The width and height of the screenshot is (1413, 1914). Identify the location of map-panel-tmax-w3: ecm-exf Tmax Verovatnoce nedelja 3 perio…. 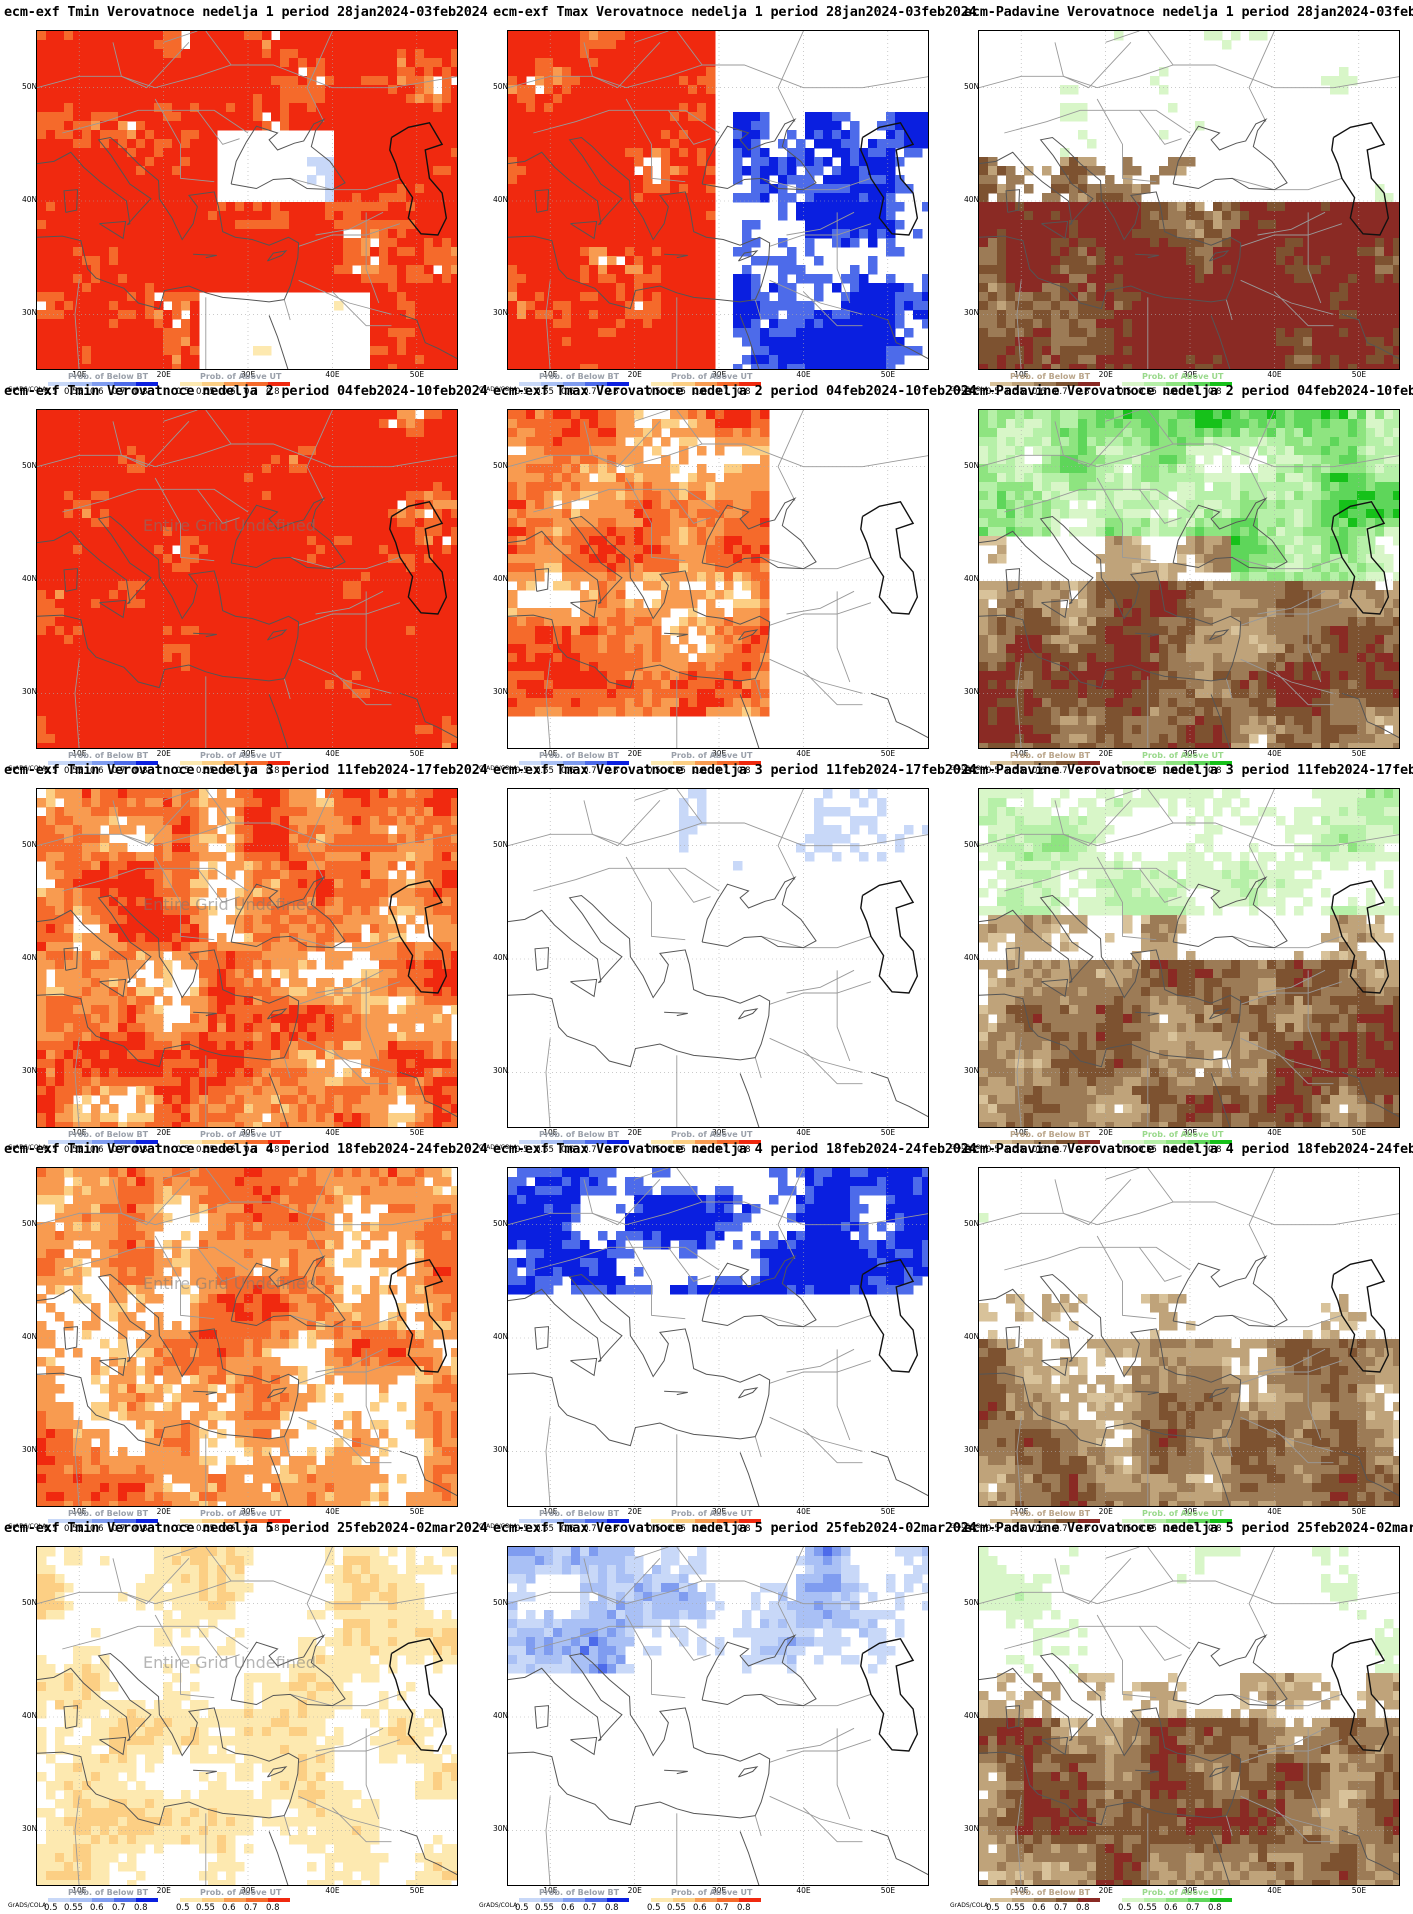
(706, 947).